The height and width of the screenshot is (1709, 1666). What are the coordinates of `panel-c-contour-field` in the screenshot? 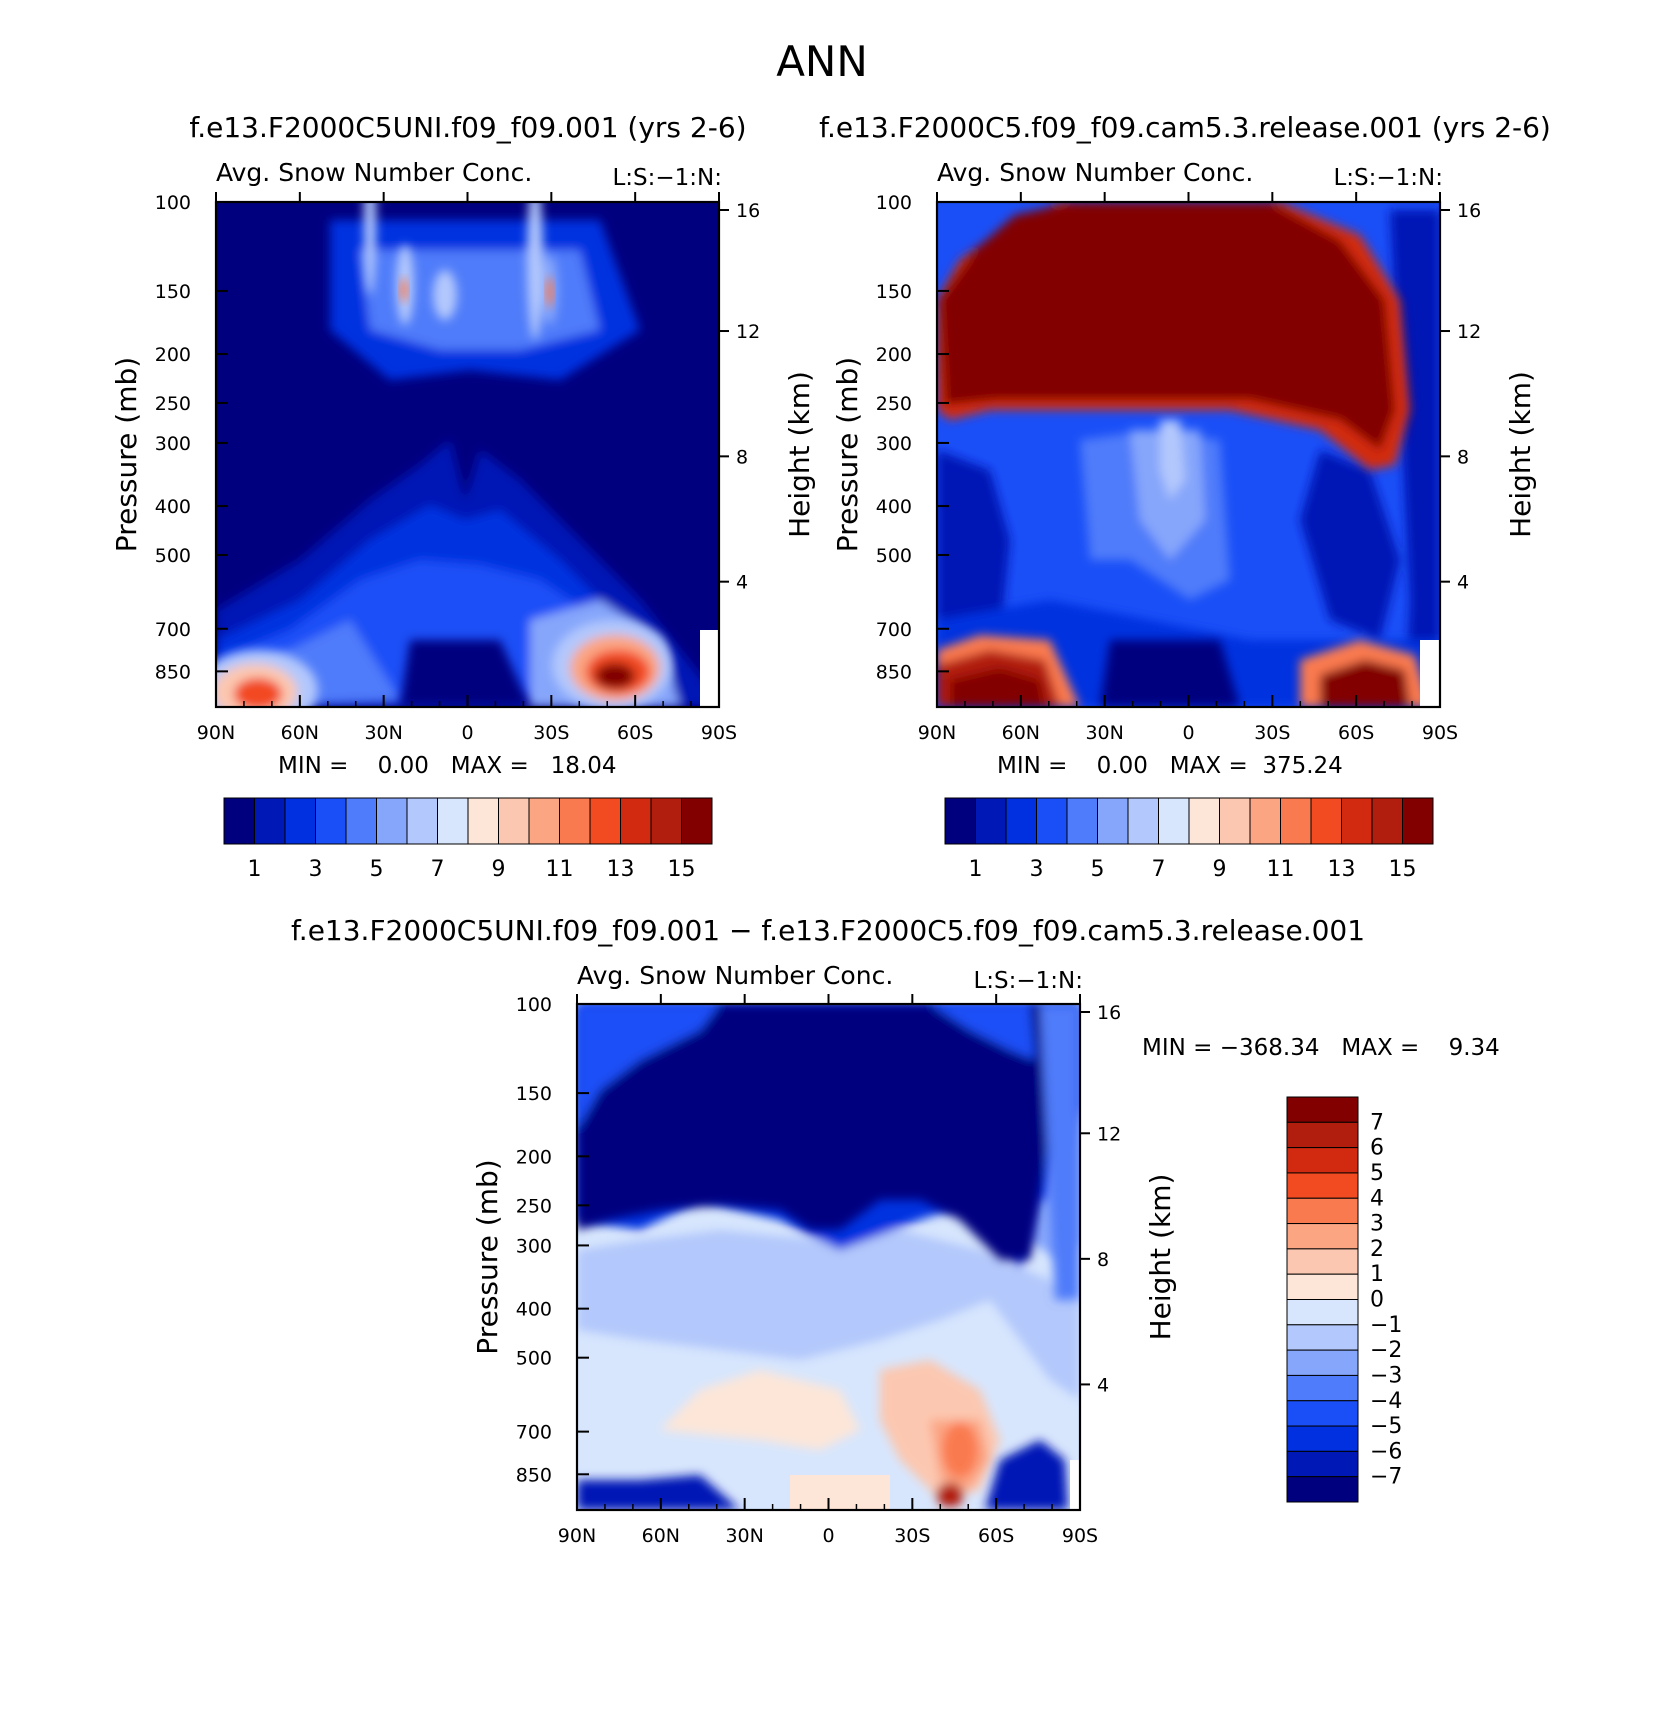 It's located at (828, 1257).